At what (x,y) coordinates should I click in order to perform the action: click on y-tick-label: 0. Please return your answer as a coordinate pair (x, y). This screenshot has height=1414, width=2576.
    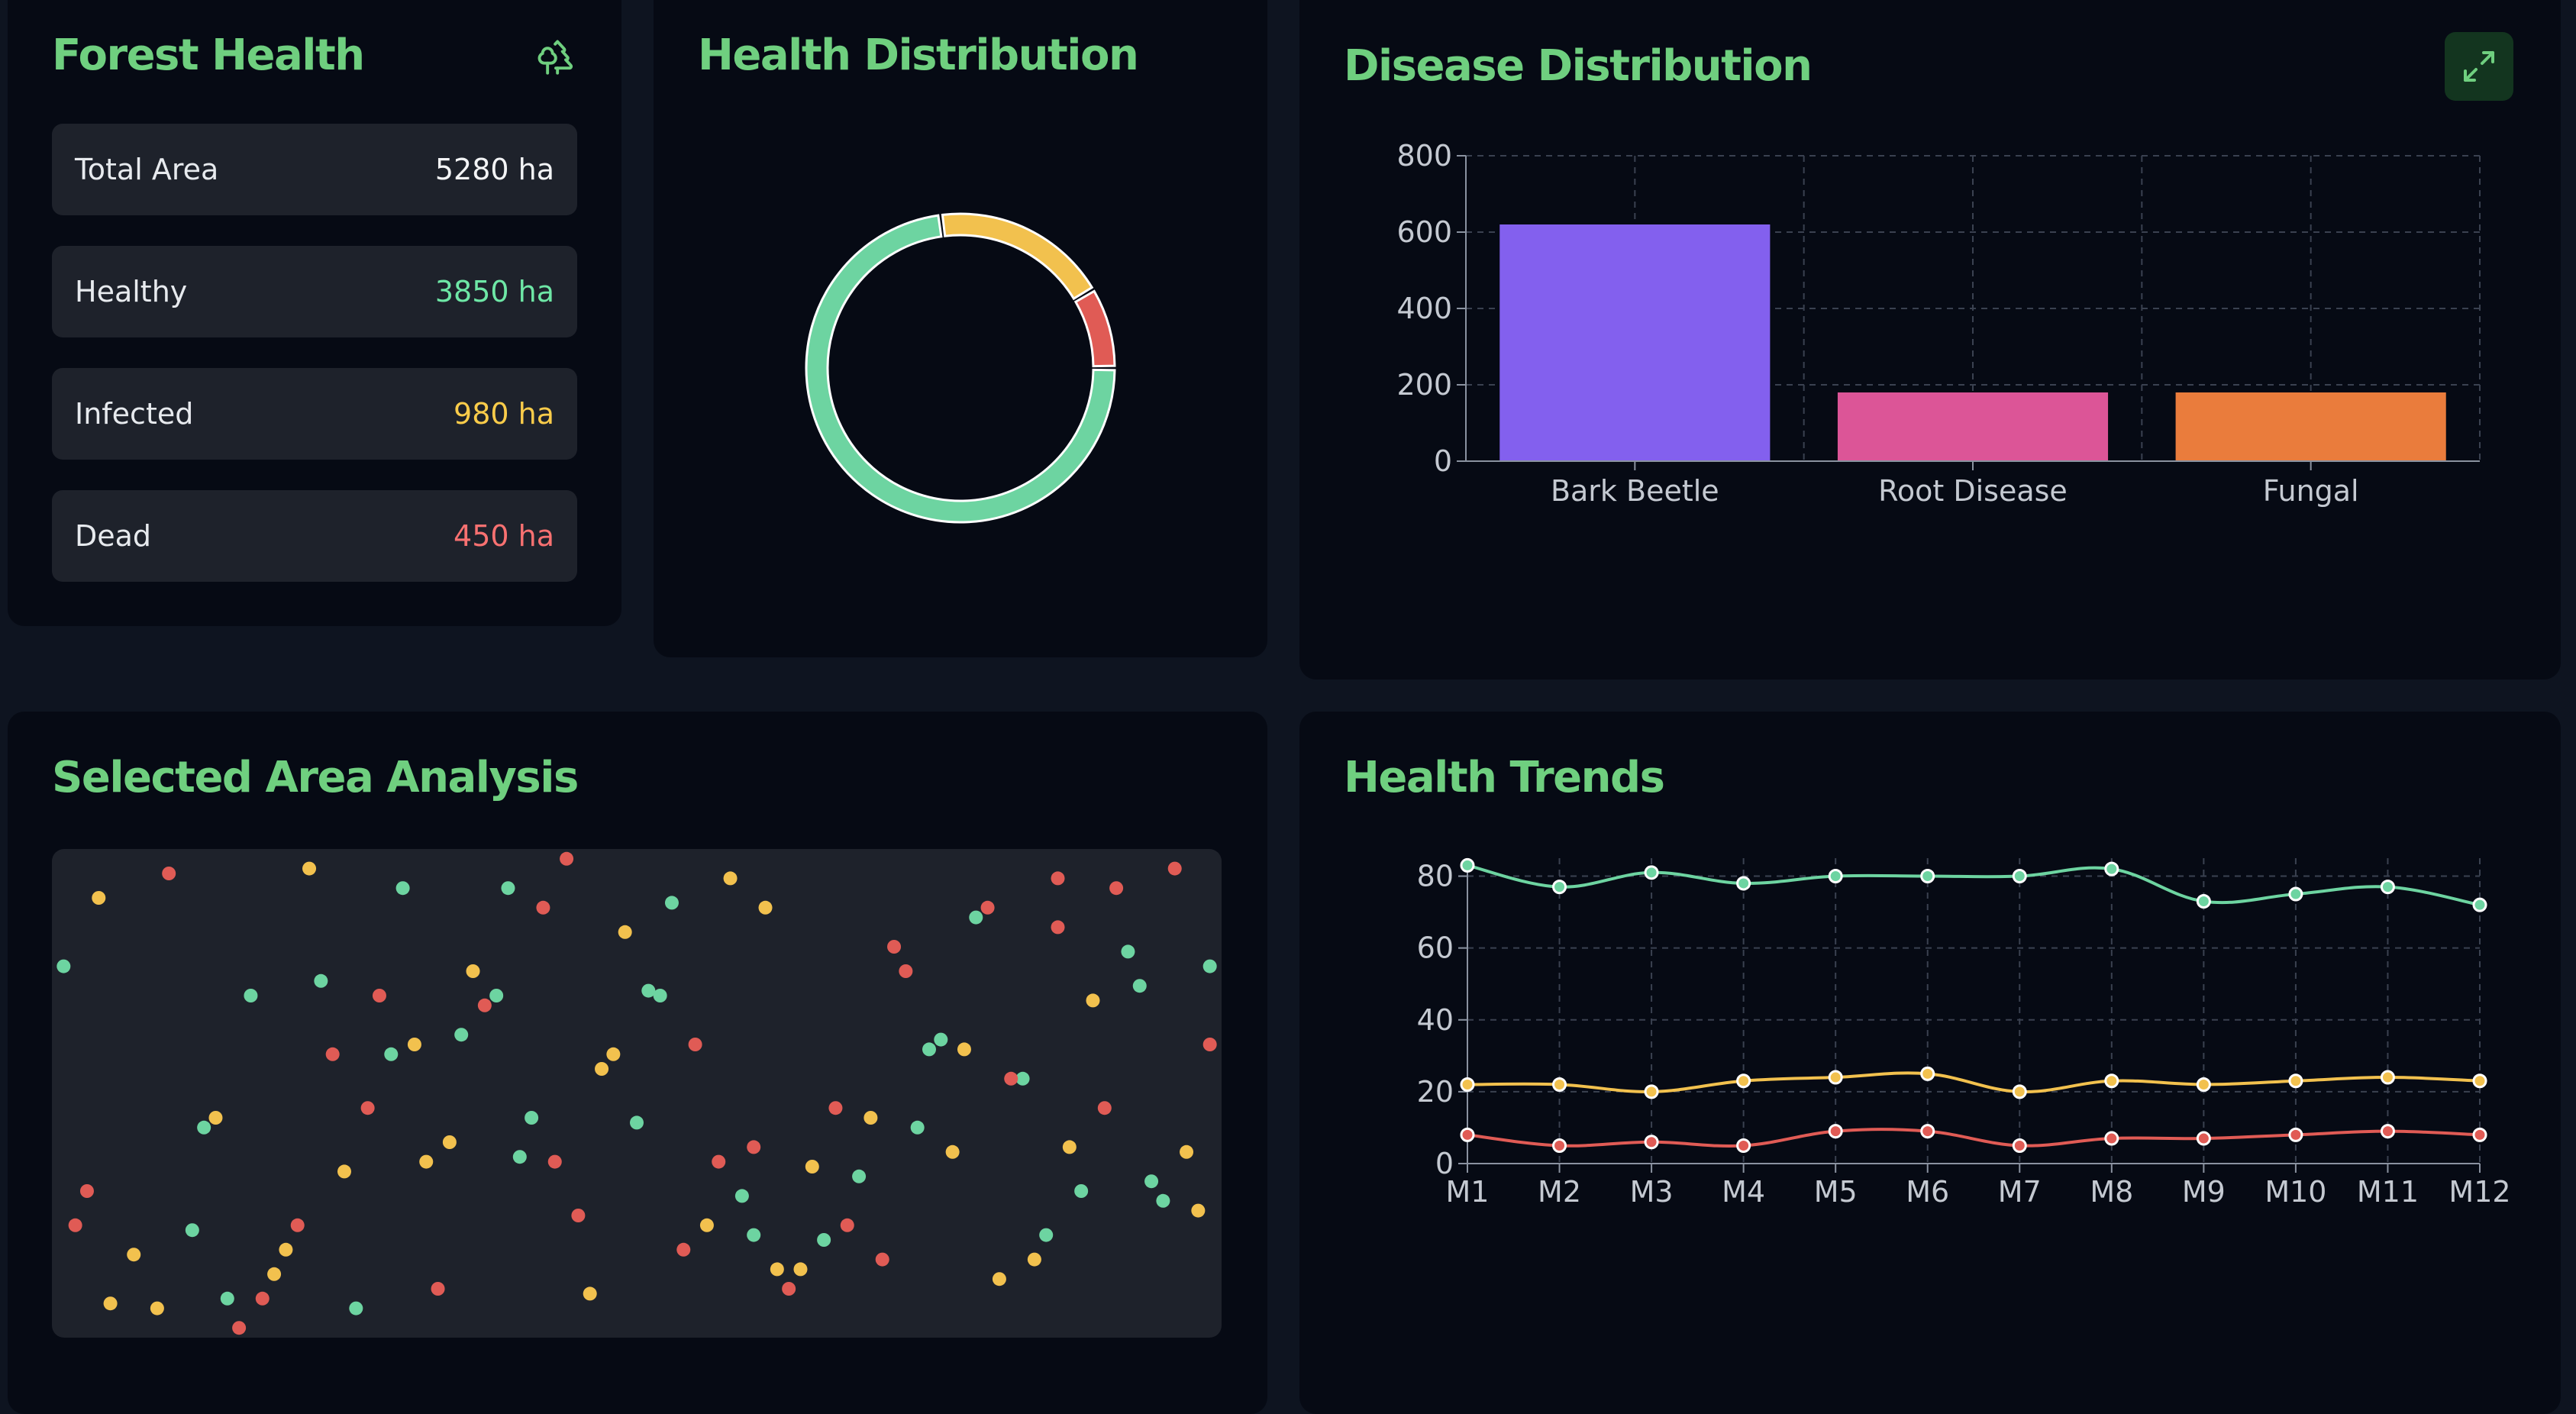
    Looking at the image, I should click on (1443, 461).